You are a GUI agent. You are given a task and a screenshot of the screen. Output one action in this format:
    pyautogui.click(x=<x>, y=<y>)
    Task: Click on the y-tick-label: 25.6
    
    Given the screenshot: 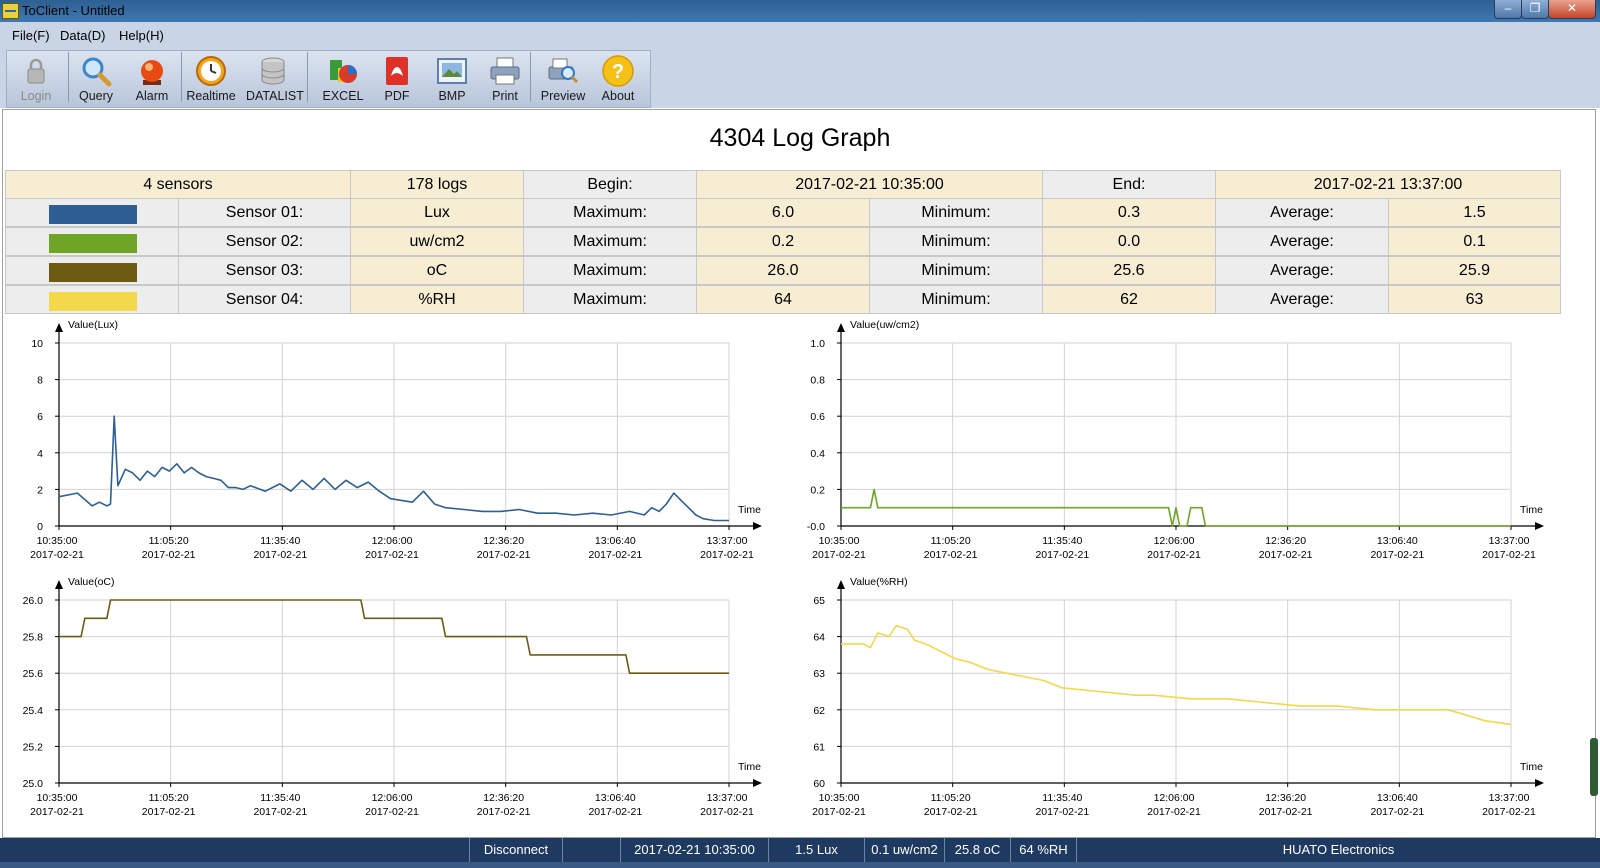 What is the action you would take?
    pyautogui.click(x=33, y=674)
    